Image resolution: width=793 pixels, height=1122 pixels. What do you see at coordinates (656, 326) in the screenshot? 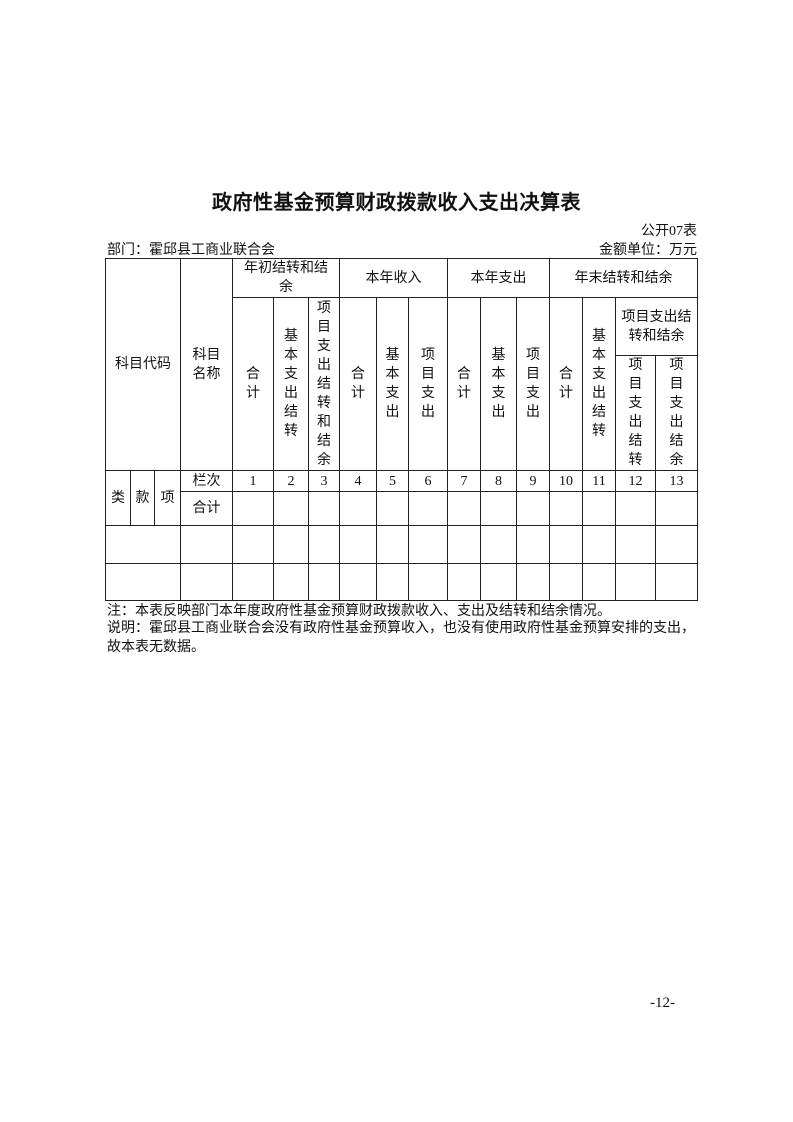
I see `header-end-project: 项目支出结转和结余` at bounding box center [656, 326].